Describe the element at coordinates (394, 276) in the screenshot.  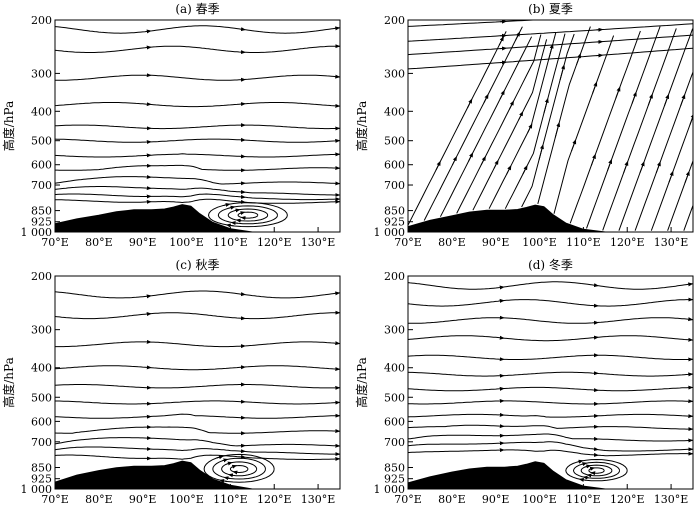
I see `y-tick-label: 200` at that location.